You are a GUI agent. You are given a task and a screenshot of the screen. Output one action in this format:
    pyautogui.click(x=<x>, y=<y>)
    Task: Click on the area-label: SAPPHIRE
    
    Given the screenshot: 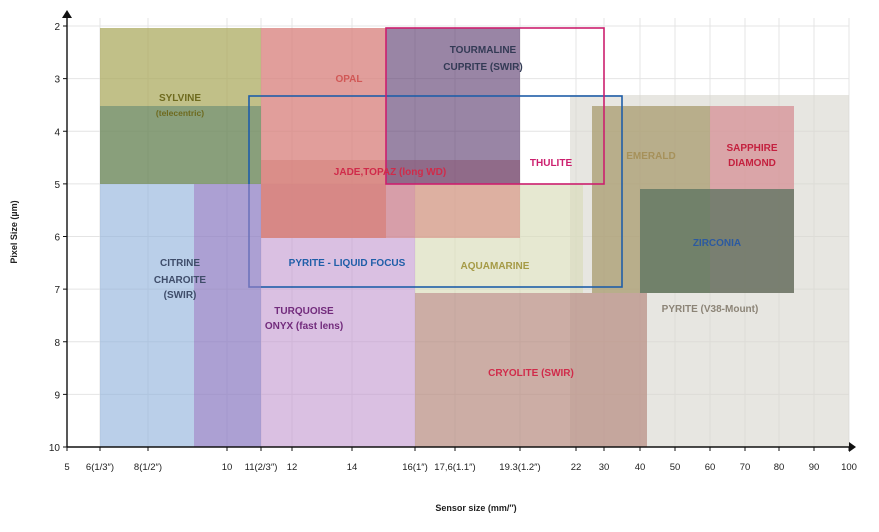 What is the action you would take?
    pyautogui.click(x=751, y=148)
    